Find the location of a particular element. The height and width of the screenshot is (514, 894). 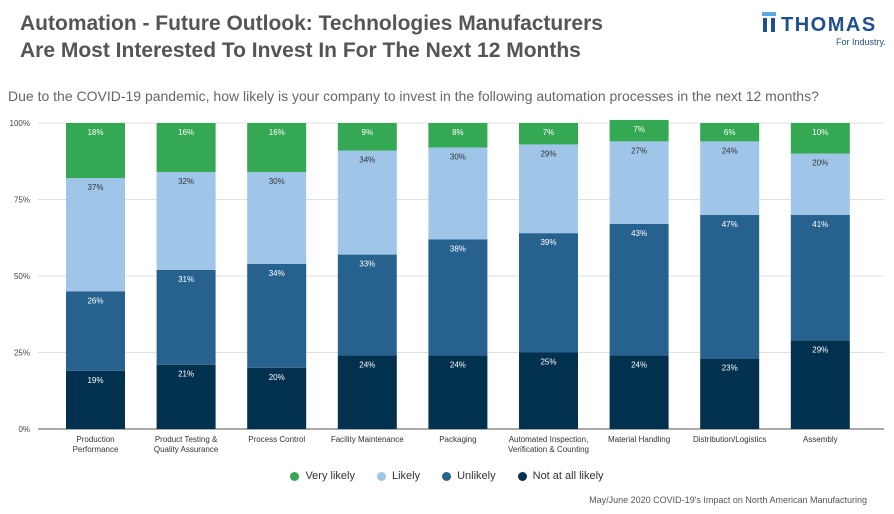

legend-item: Not at all likely is located at coordinates (560, 476).